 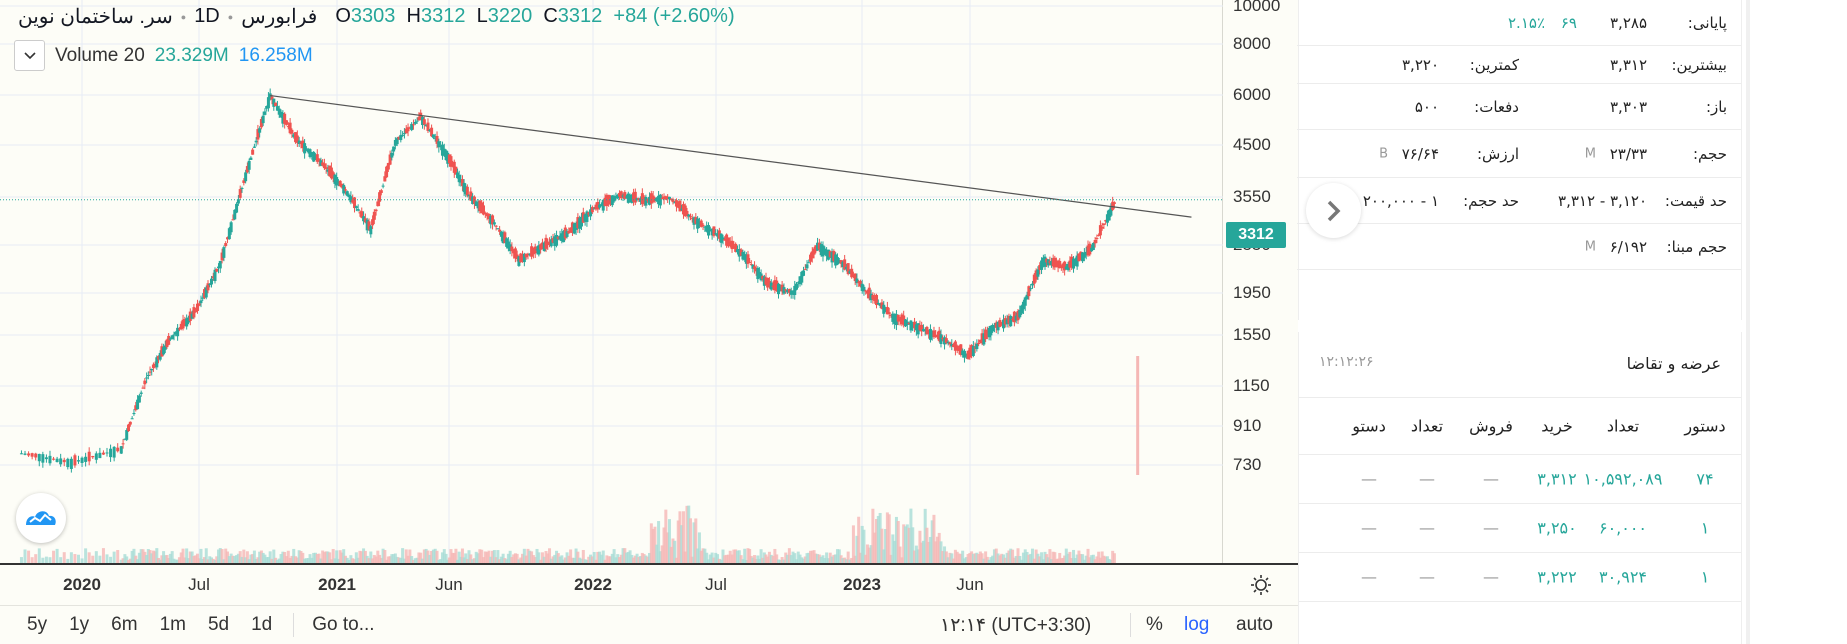 I want to click on time-axis-tick: 2020, so click(x=82, y=584).